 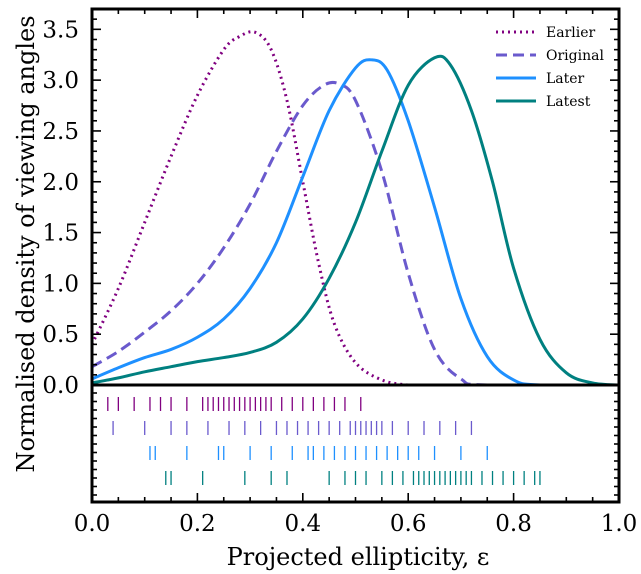 I want to click on x-tick-label: 0.4, so click(x=303, y=524).